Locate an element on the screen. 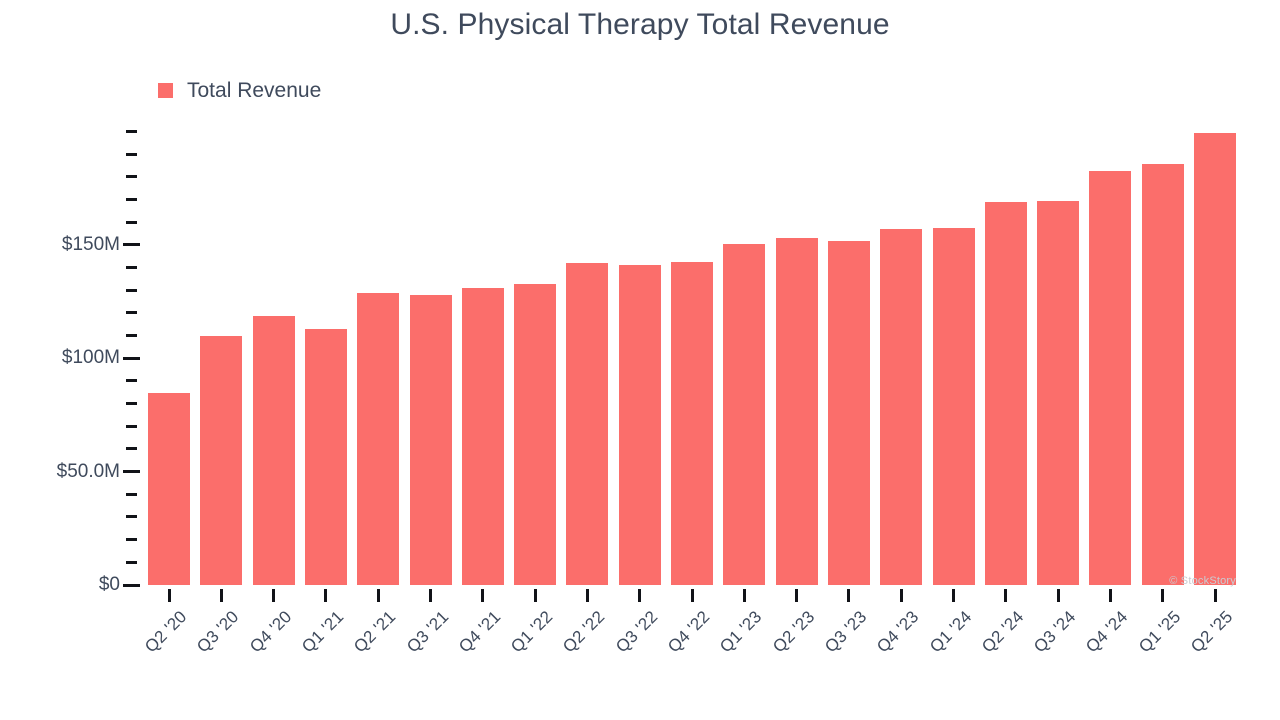 Image resolution: width=1280 pixels, height=720 pixels. x-axis-label: Q4 '20 is located at coordinates (270, 632).